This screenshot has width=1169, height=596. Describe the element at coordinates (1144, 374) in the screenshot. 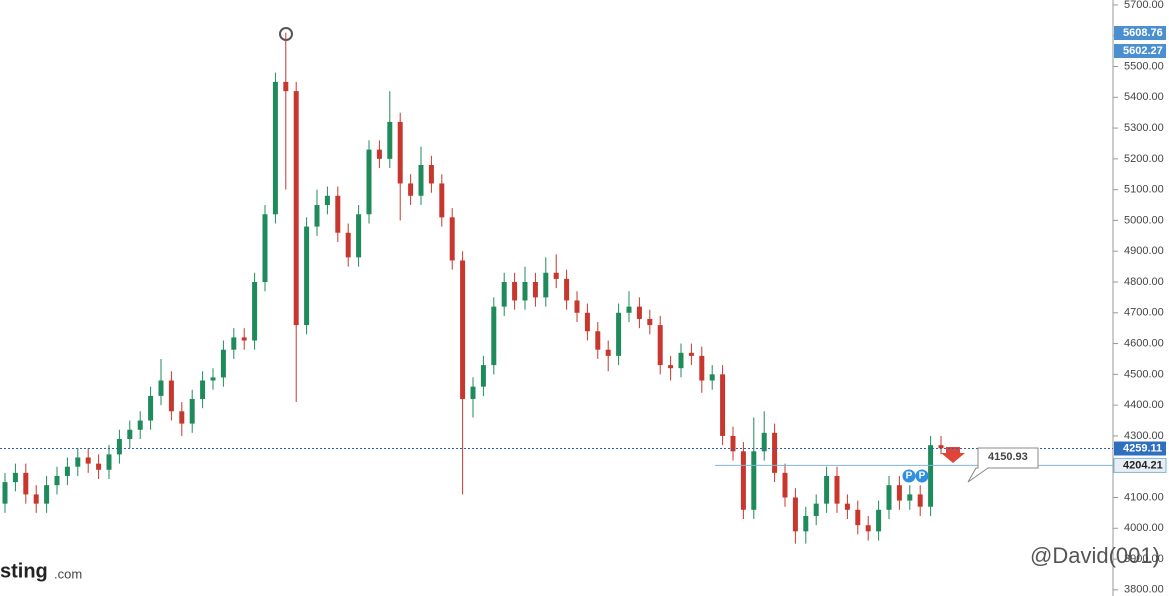

I see `y-tick-label: 4500.00` at that location.